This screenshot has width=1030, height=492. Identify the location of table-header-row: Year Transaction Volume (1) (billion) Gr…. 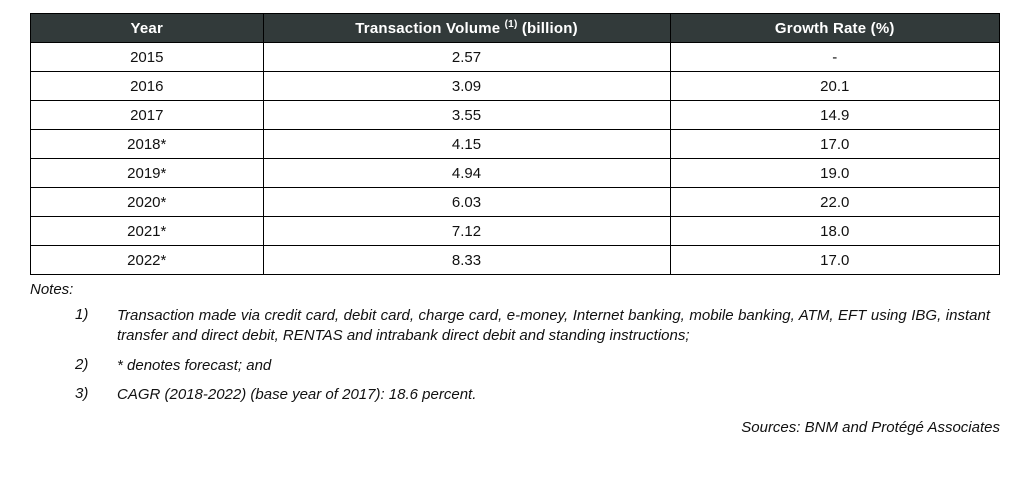
(515, 28).